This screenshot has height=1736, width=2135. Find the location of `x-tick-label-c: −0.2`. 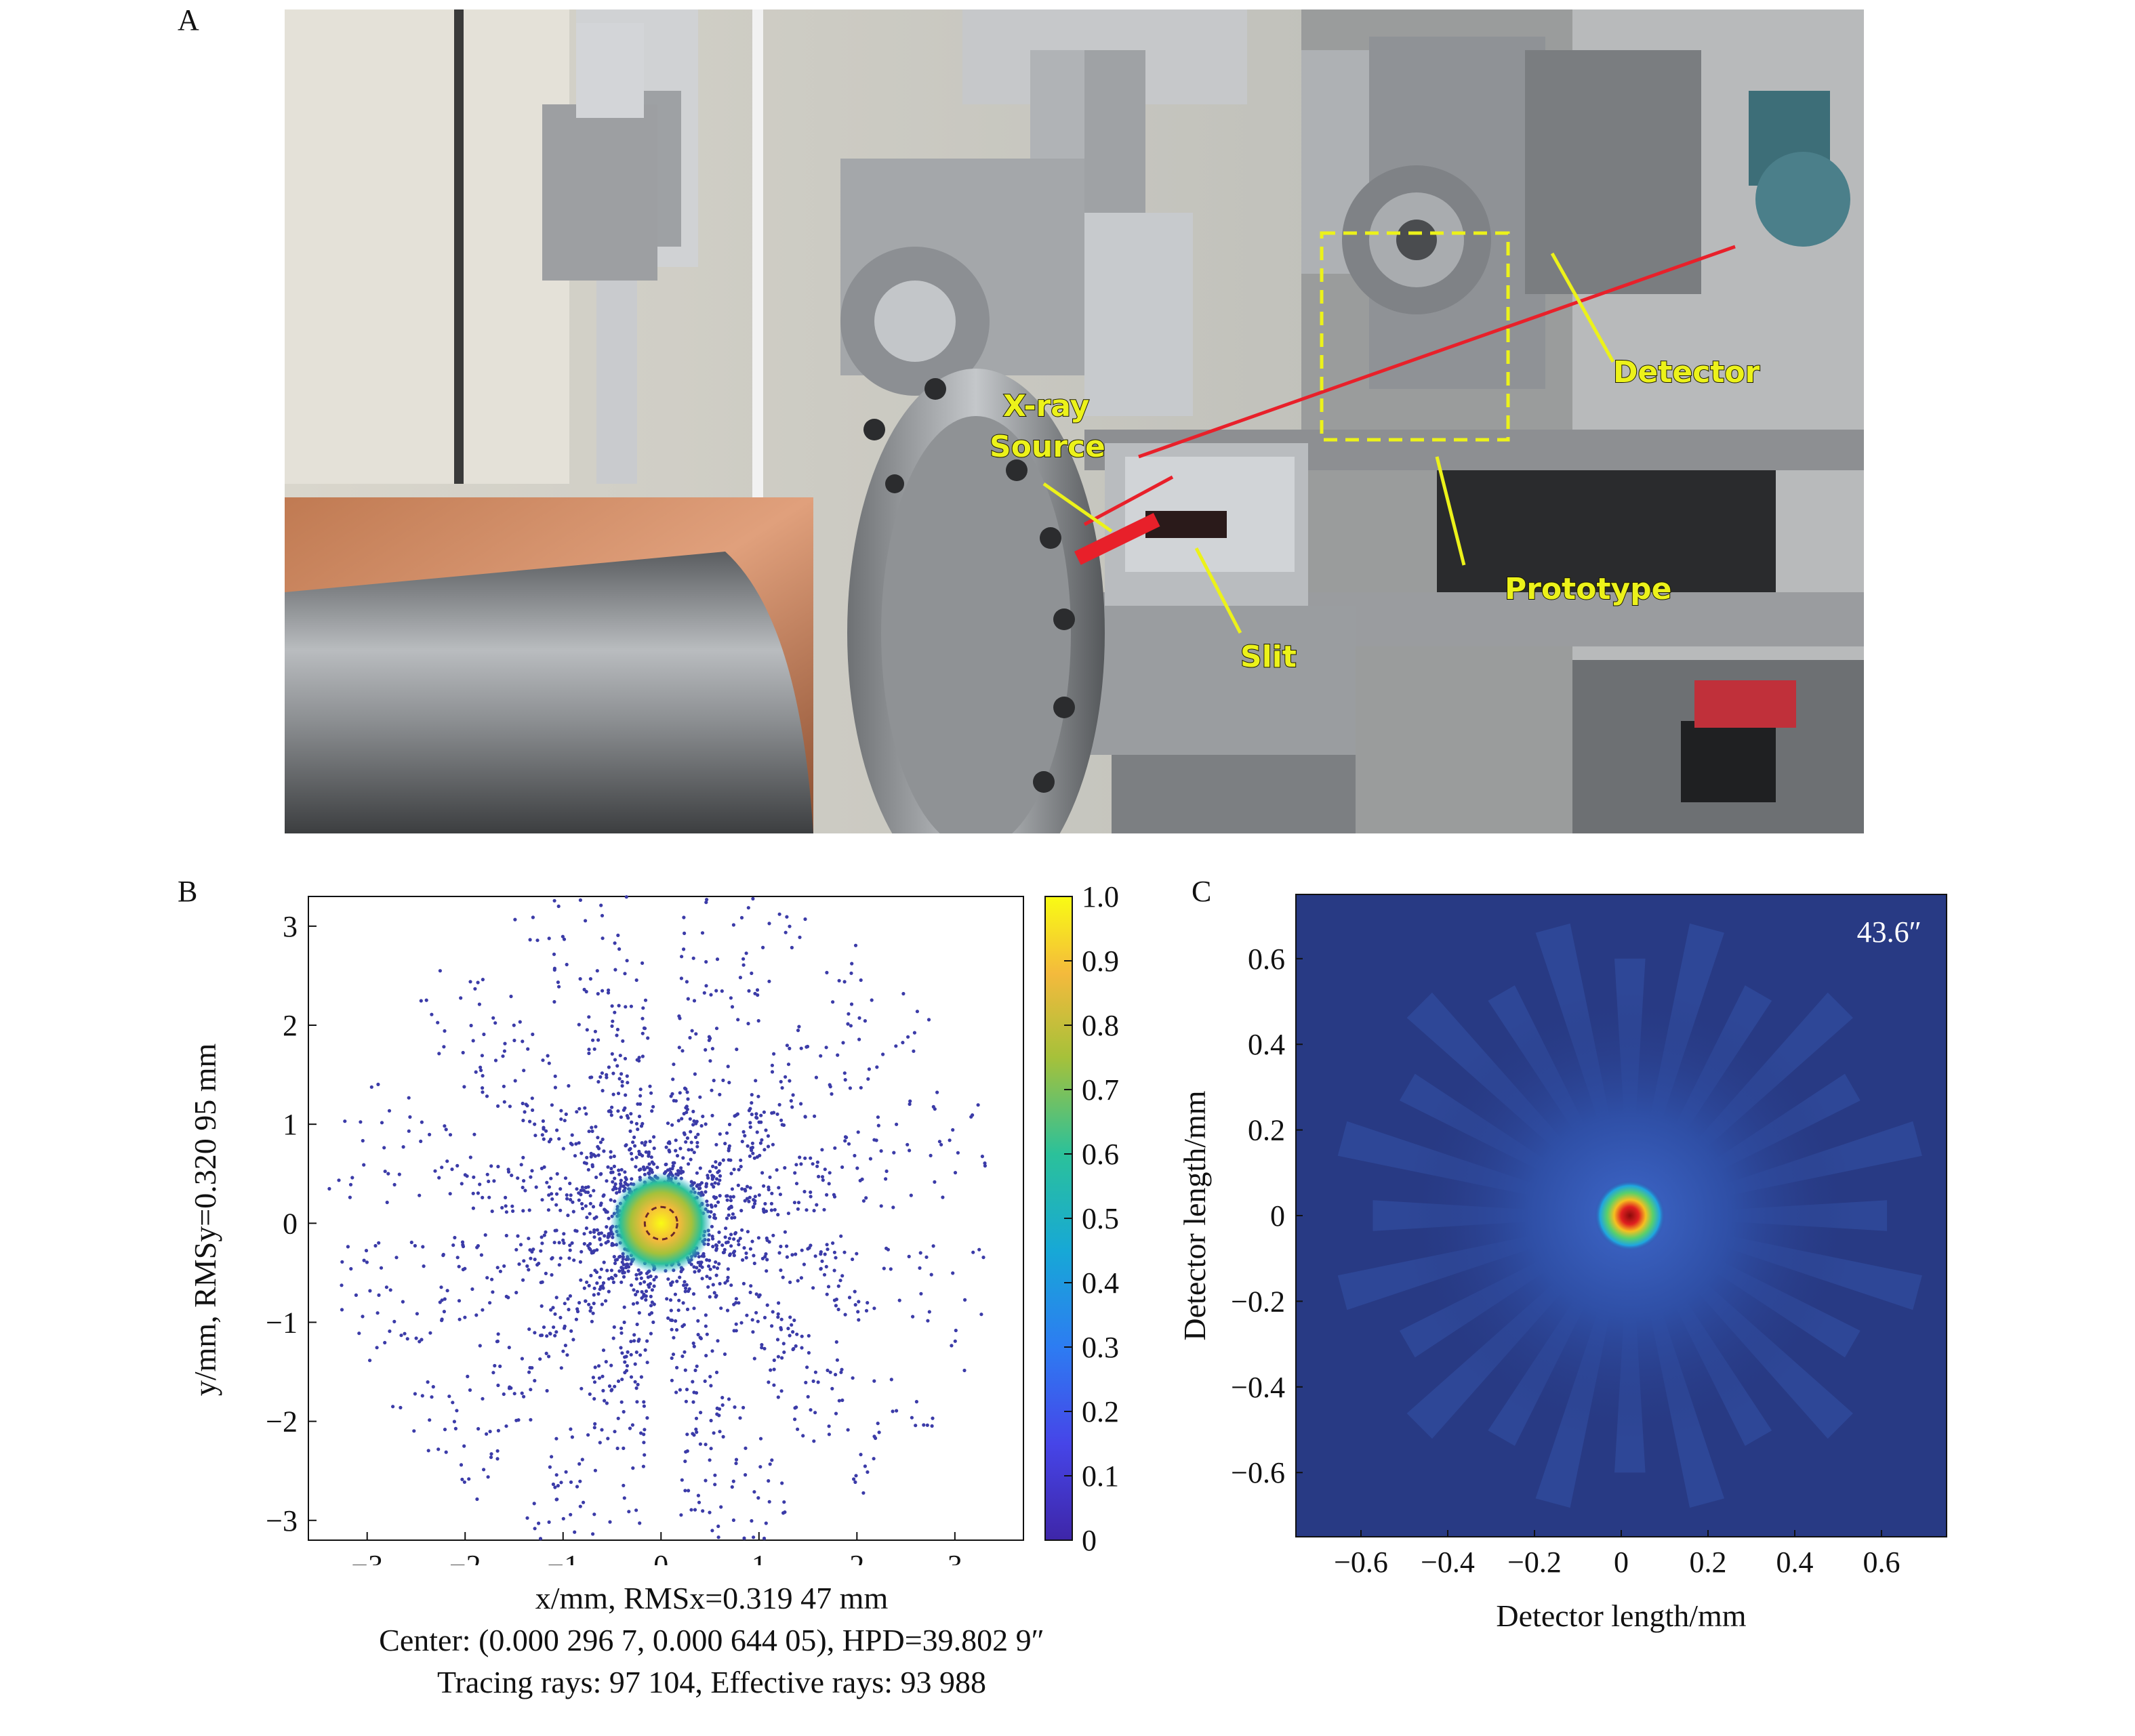

x-tick-label-c: −0.2 is located at coordinates (1535, 1562).